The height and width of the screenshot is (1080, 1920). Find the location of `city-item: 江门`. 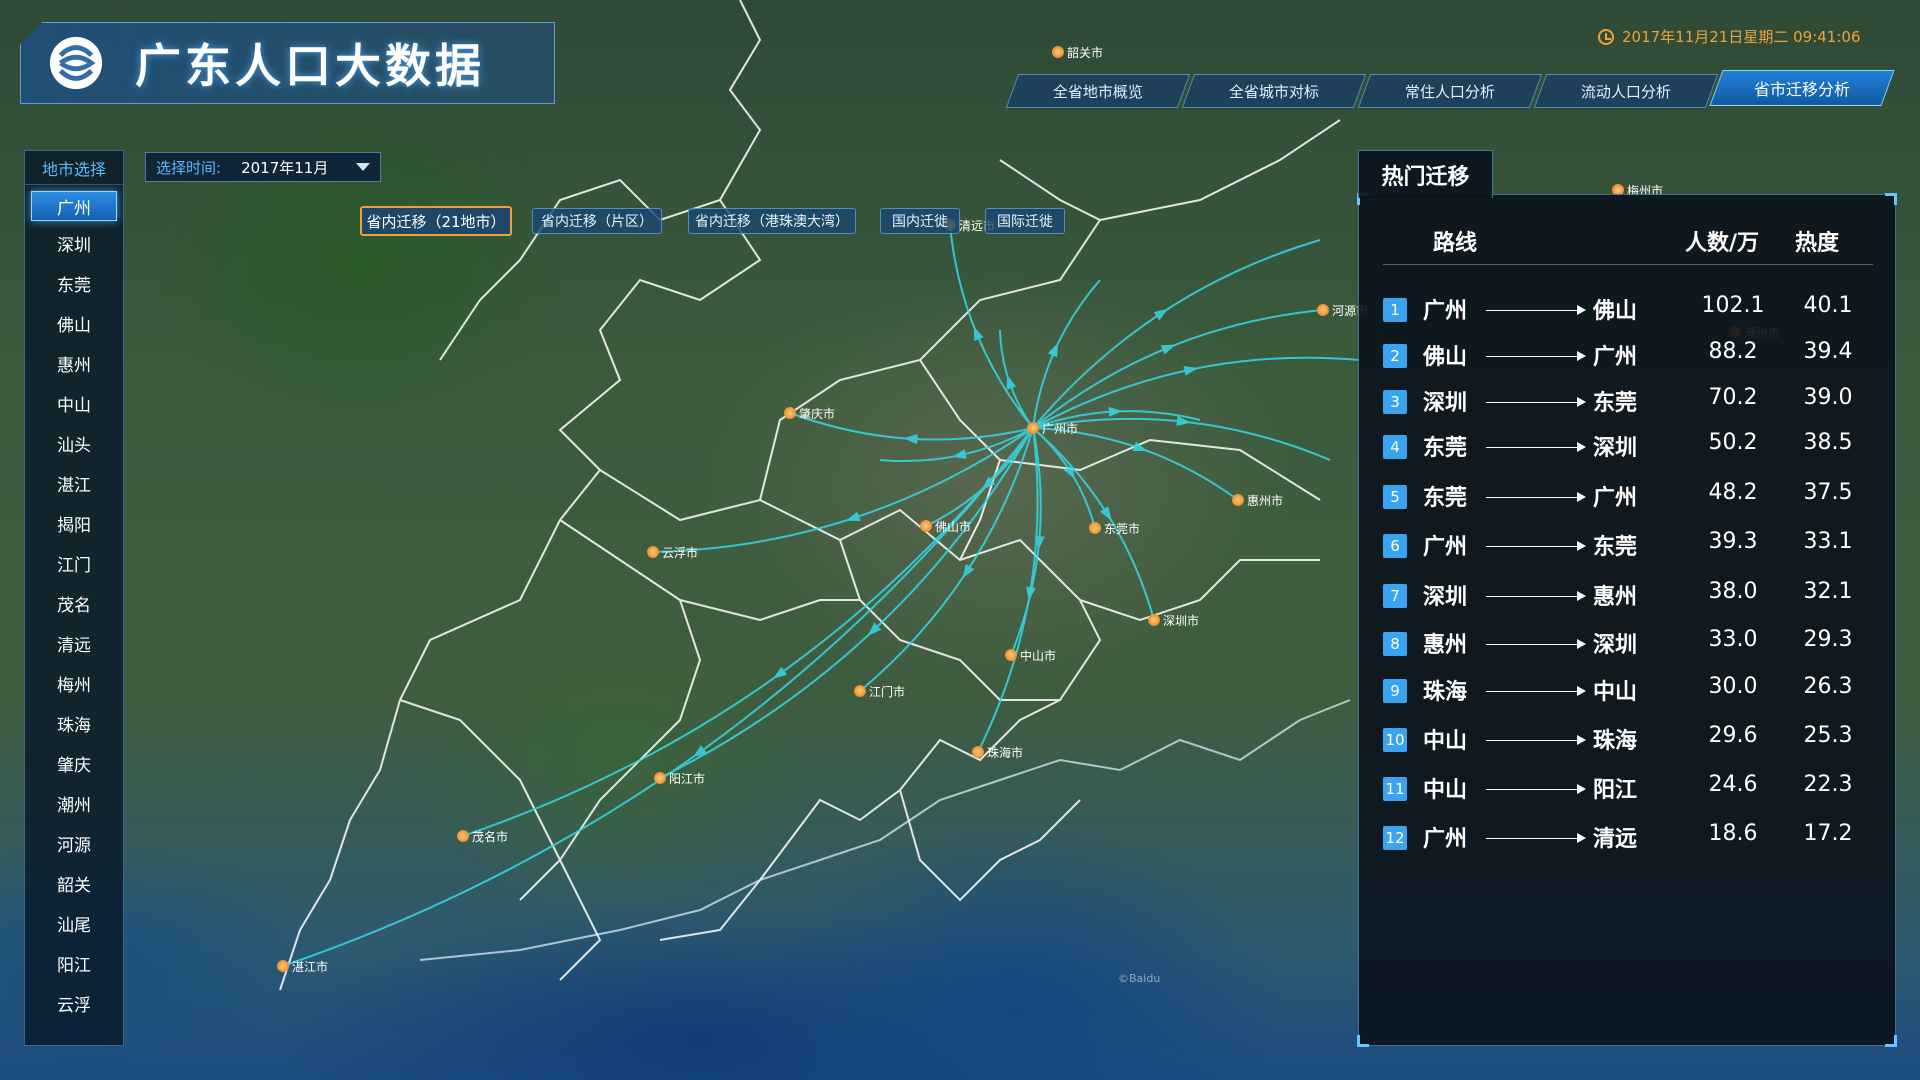

city-item: 江门 is located at coordinates (74, 565).